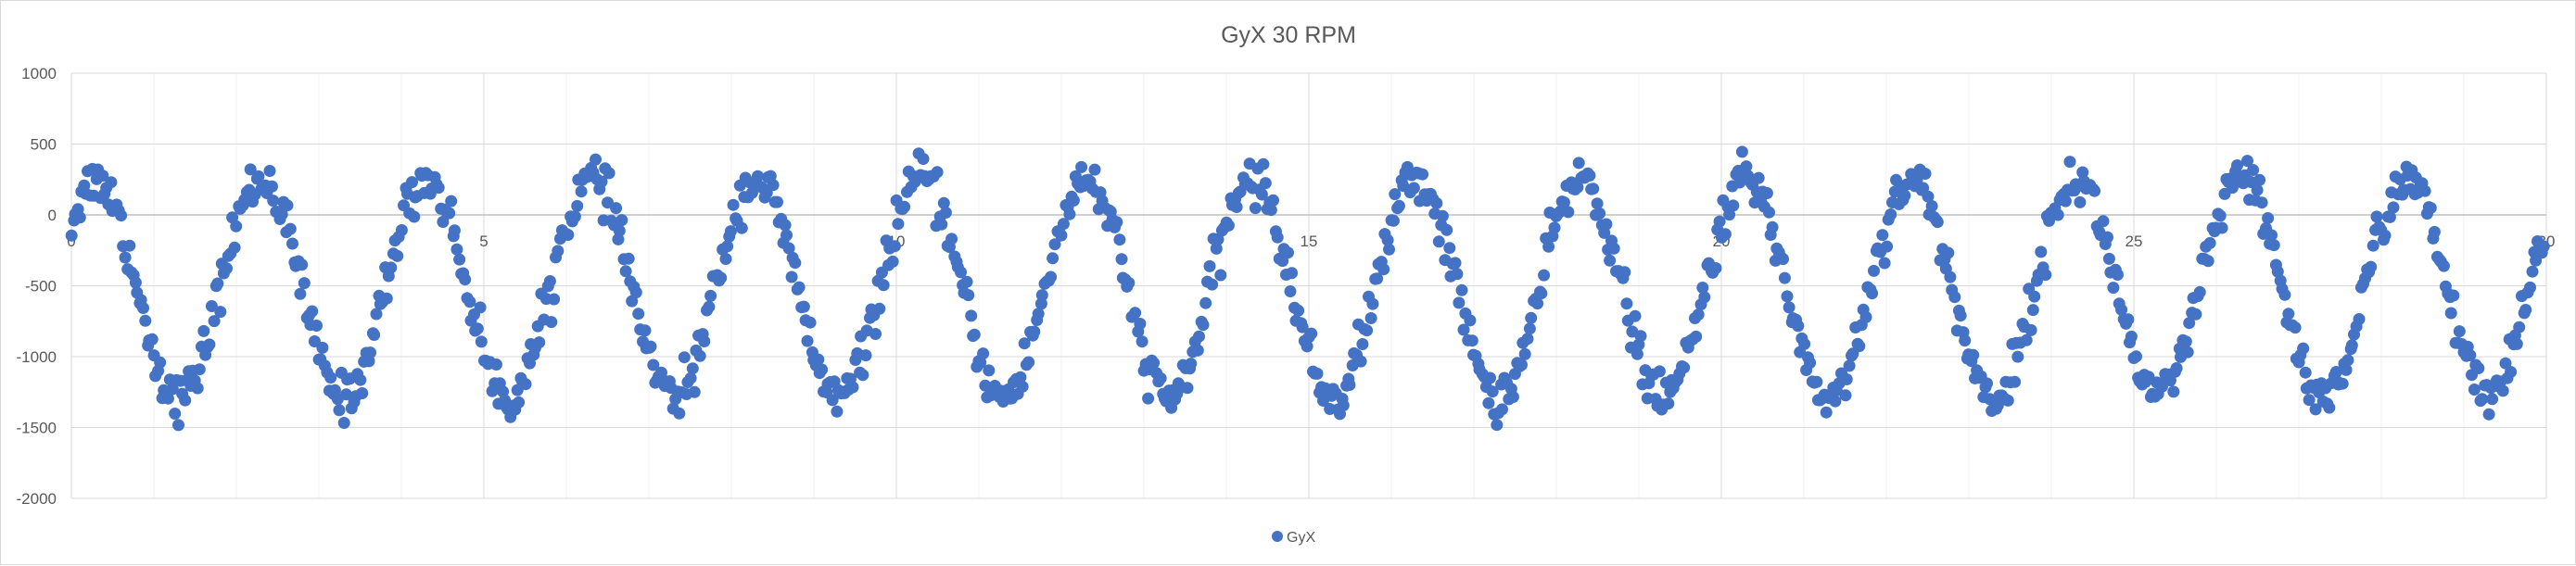 This screenshot has width=2576, height=566. I want to click on y-tick-label: -500, so click(41, 287).